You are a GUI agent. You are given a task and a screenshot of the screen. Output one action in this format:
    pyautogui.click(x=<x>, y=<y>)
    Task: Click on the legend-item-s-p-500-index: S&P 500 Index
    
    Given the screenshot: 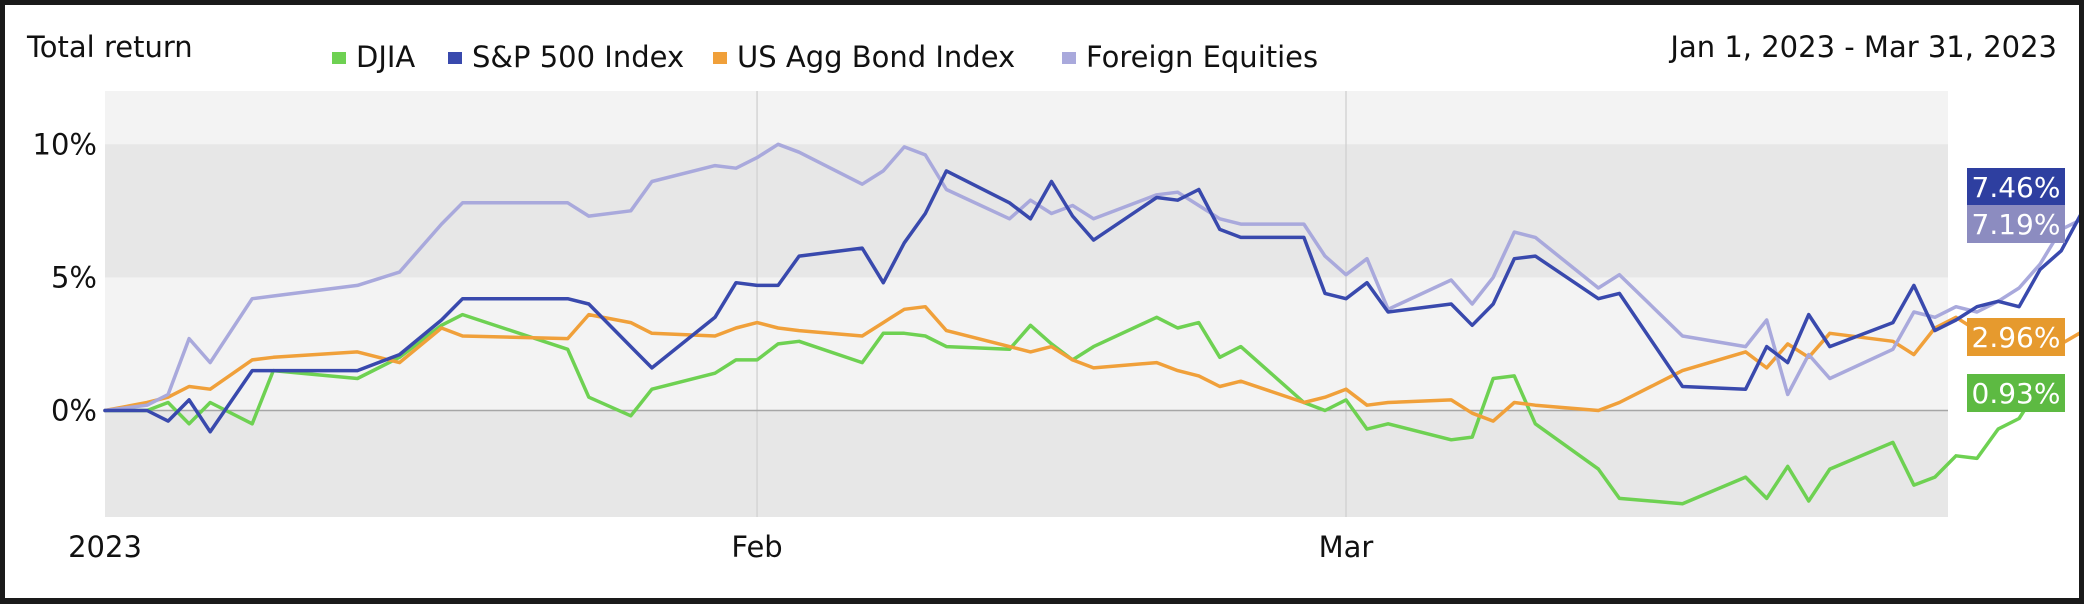 What is the action you would take?
    pyautogui.click(x=566, y=57)
    